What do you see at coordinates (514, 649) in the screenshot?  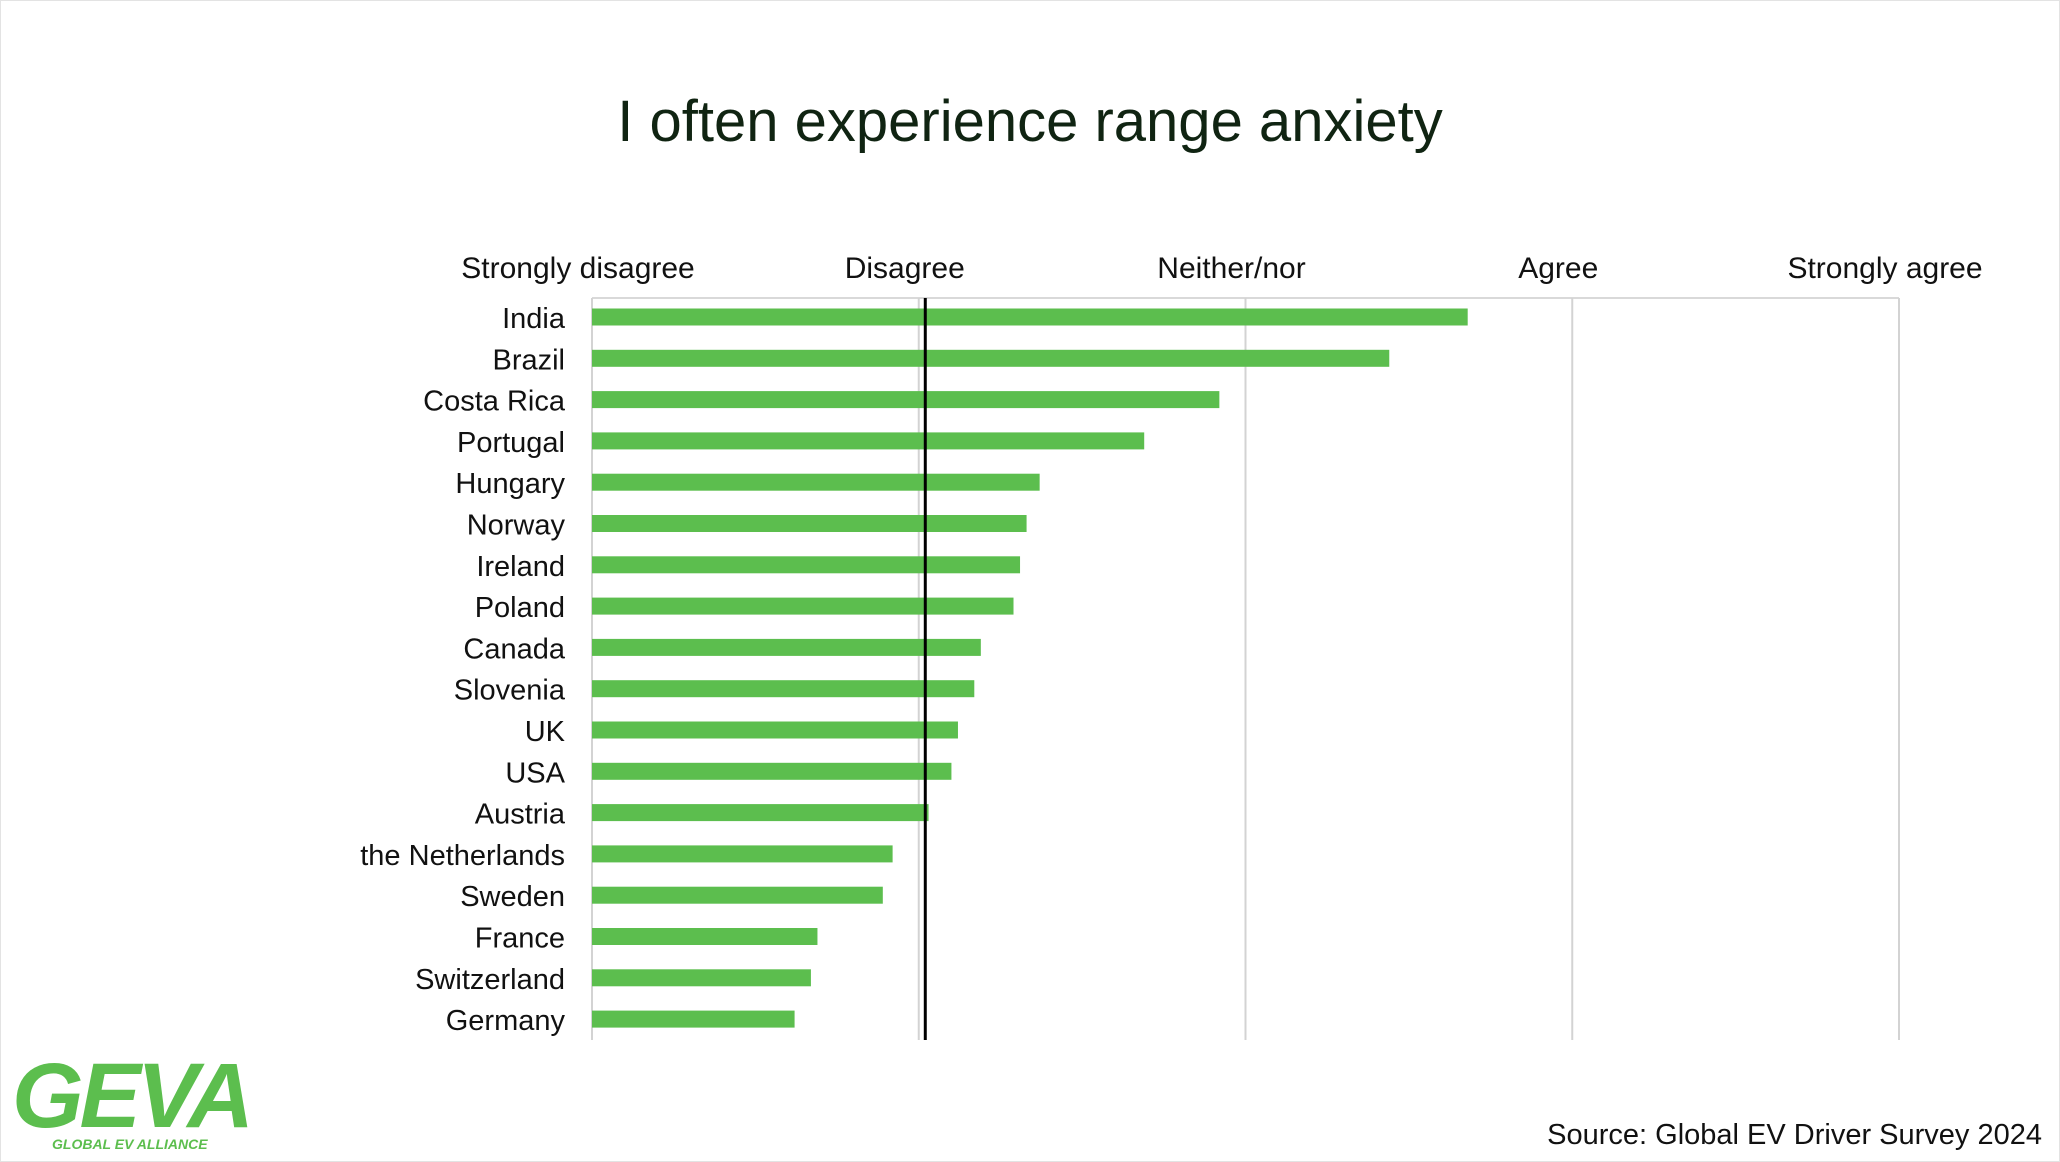 I see `category-label: Canada` at bounding box center [514, 649].